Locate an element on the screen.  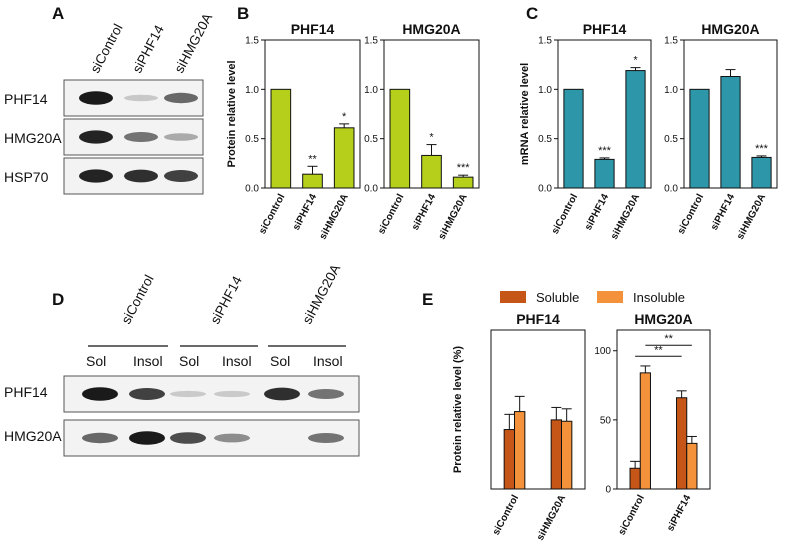
panel-label-d: D is located at coordinates (58, 299).